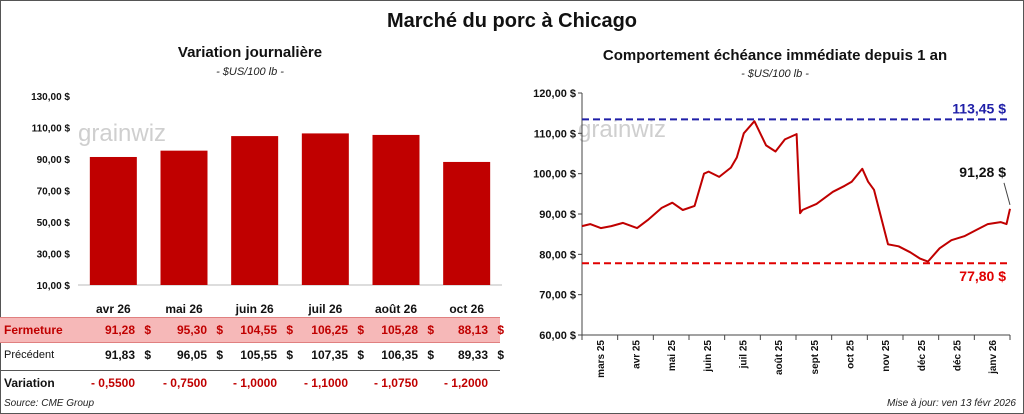 This screenshot has width=1024, height=414. I want to click on left-chart-title: Variation journalière, so click(250, 52).